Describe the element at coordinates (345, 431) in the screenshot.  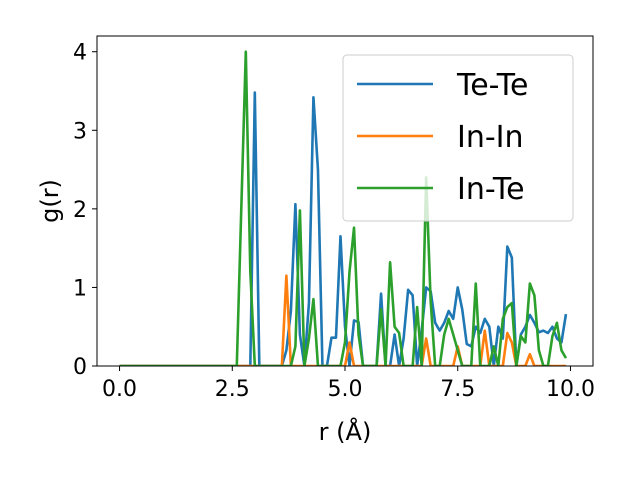
I see `x-axis-label: r (Å)` at that location.